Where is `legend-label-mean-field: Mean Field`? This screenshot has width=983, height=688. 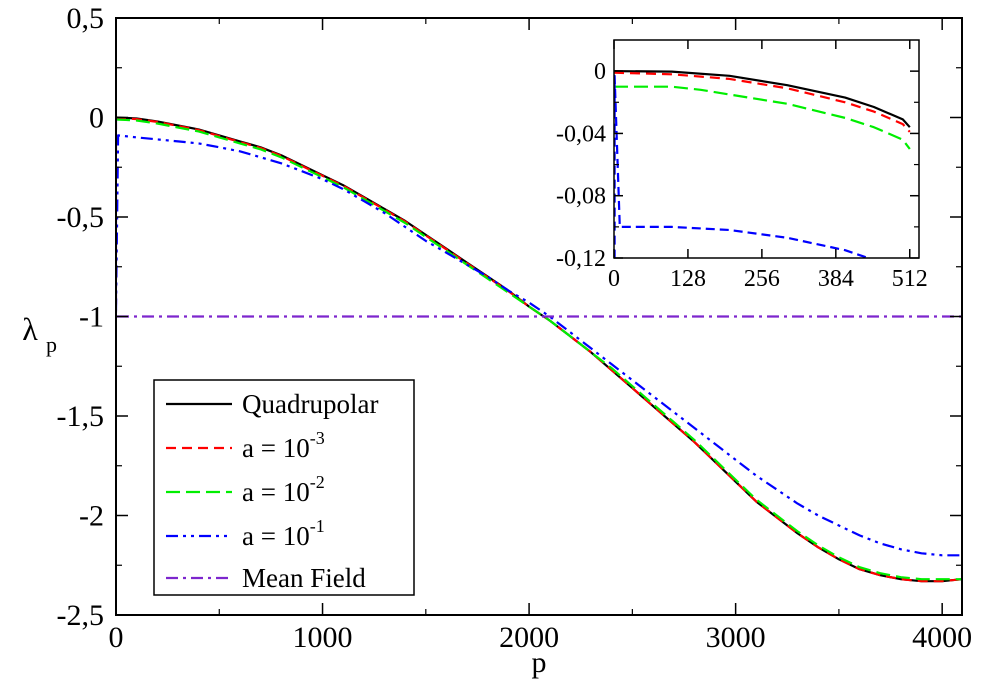 legend-label-mean-field: Mean Field is located at coordinates (304, 578).